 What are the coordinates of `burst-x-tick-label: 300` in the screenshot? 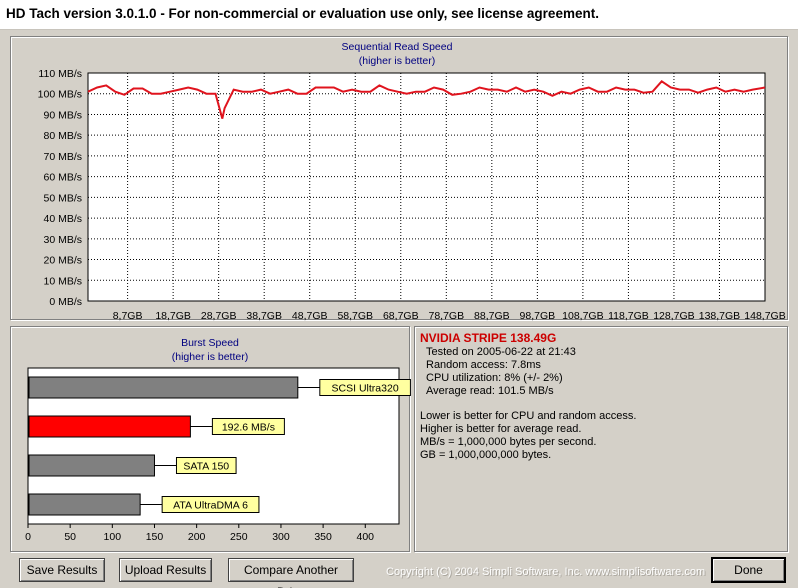 It's located at (281, 537).